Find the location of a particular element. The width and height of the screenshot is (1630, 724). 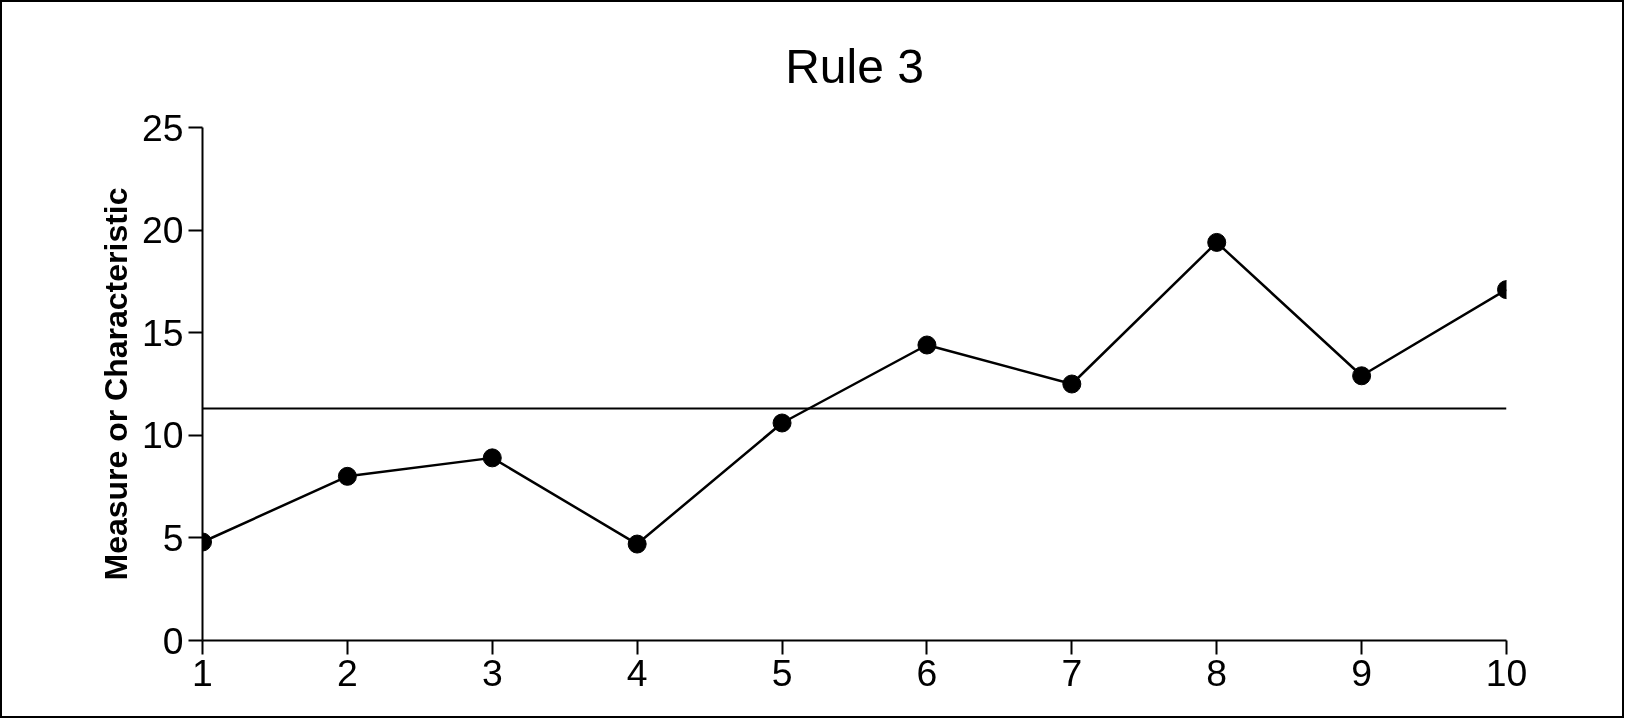

x-tick-label: 10 is located at coordinates (1506, 672).